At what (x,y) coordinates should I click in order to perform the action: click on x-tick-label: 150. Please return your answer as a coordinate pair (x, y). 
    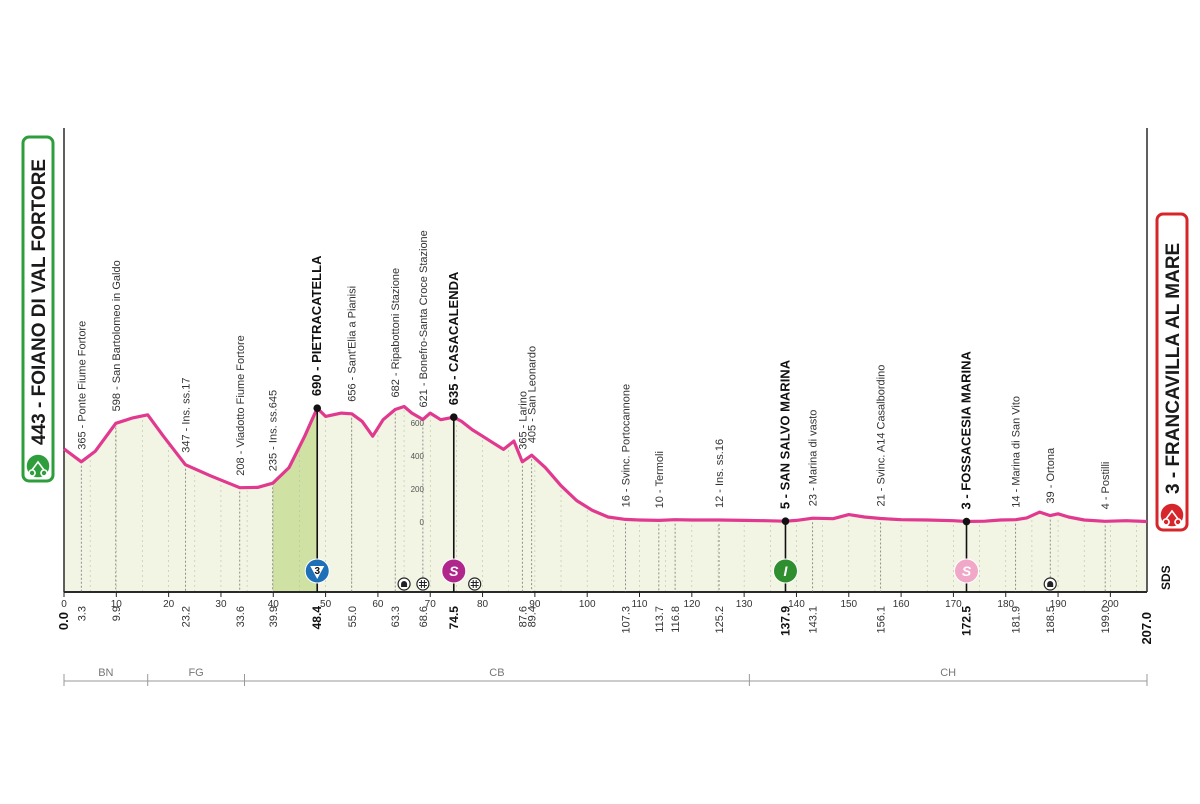
    Looking at the image, I should click on (848, 604).